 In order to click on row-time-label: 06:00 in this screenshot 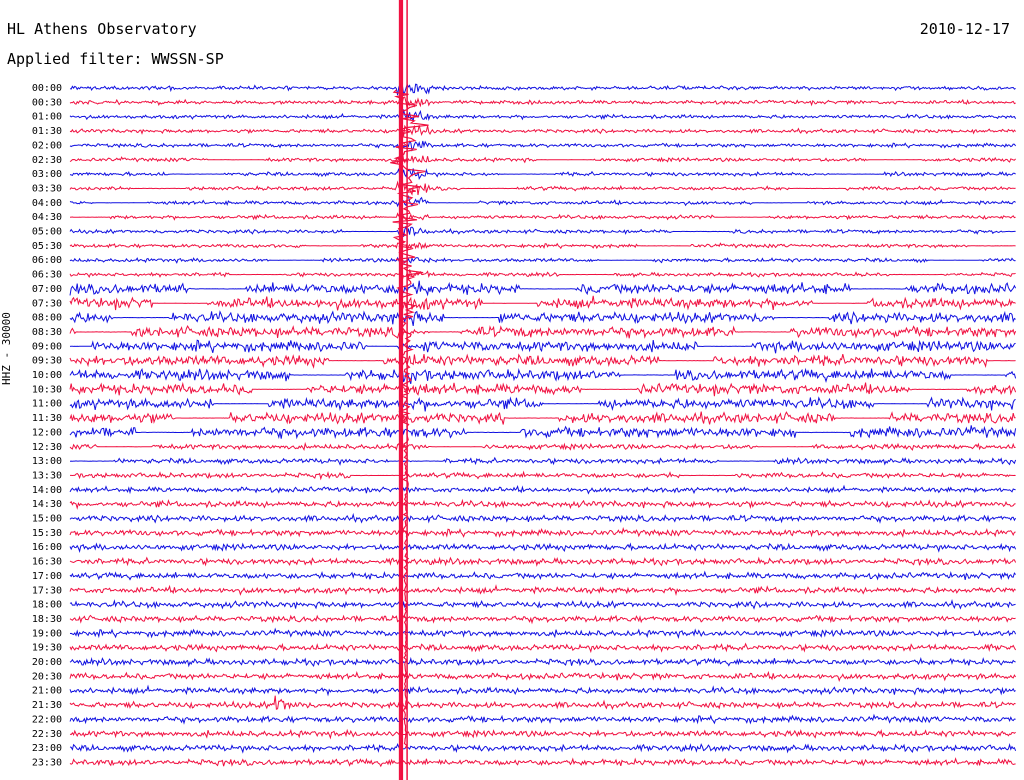, I will do `click(47, 260)`.